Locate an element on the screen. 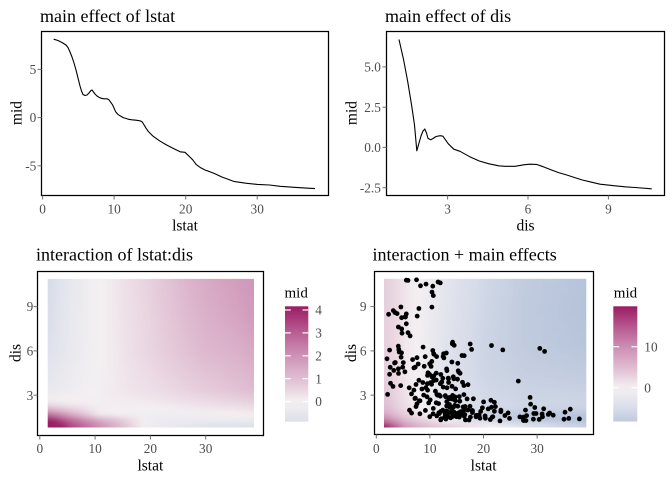 Image resolution: width=672 pixels, height=480 pixels. svg-text: 4 is located at coordinates (318, 310).